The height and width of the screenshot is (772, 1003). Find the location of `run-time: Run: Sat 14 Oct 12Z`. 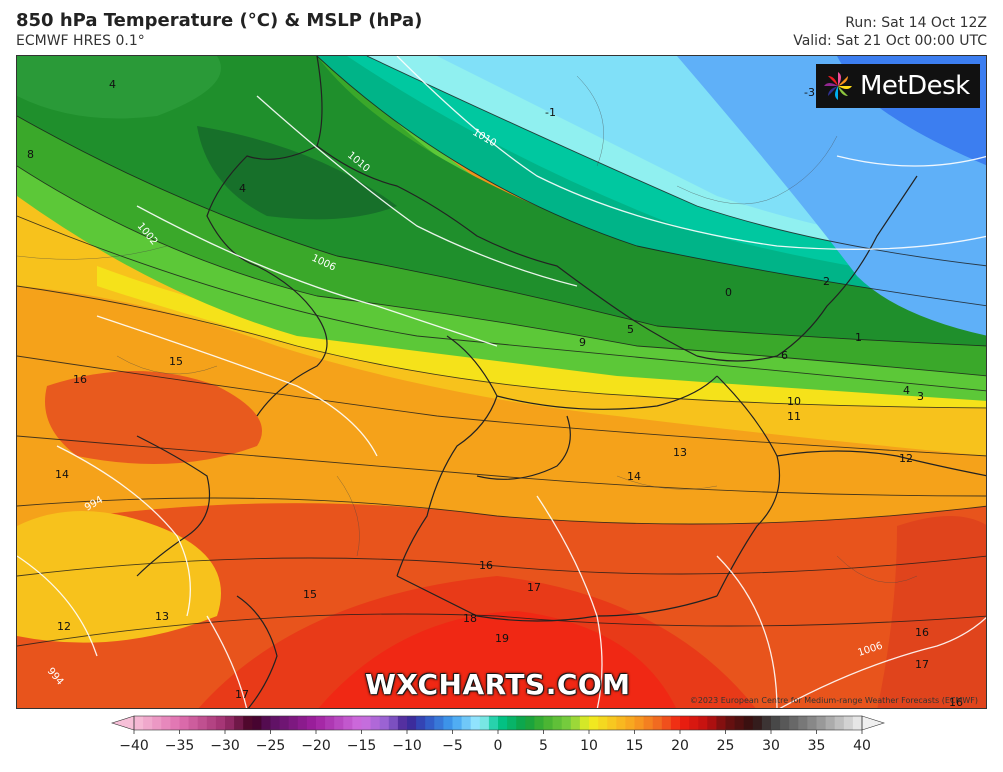

run-time: Run: Sat 14 Oct 12Z is located at coordinates (916, 23).